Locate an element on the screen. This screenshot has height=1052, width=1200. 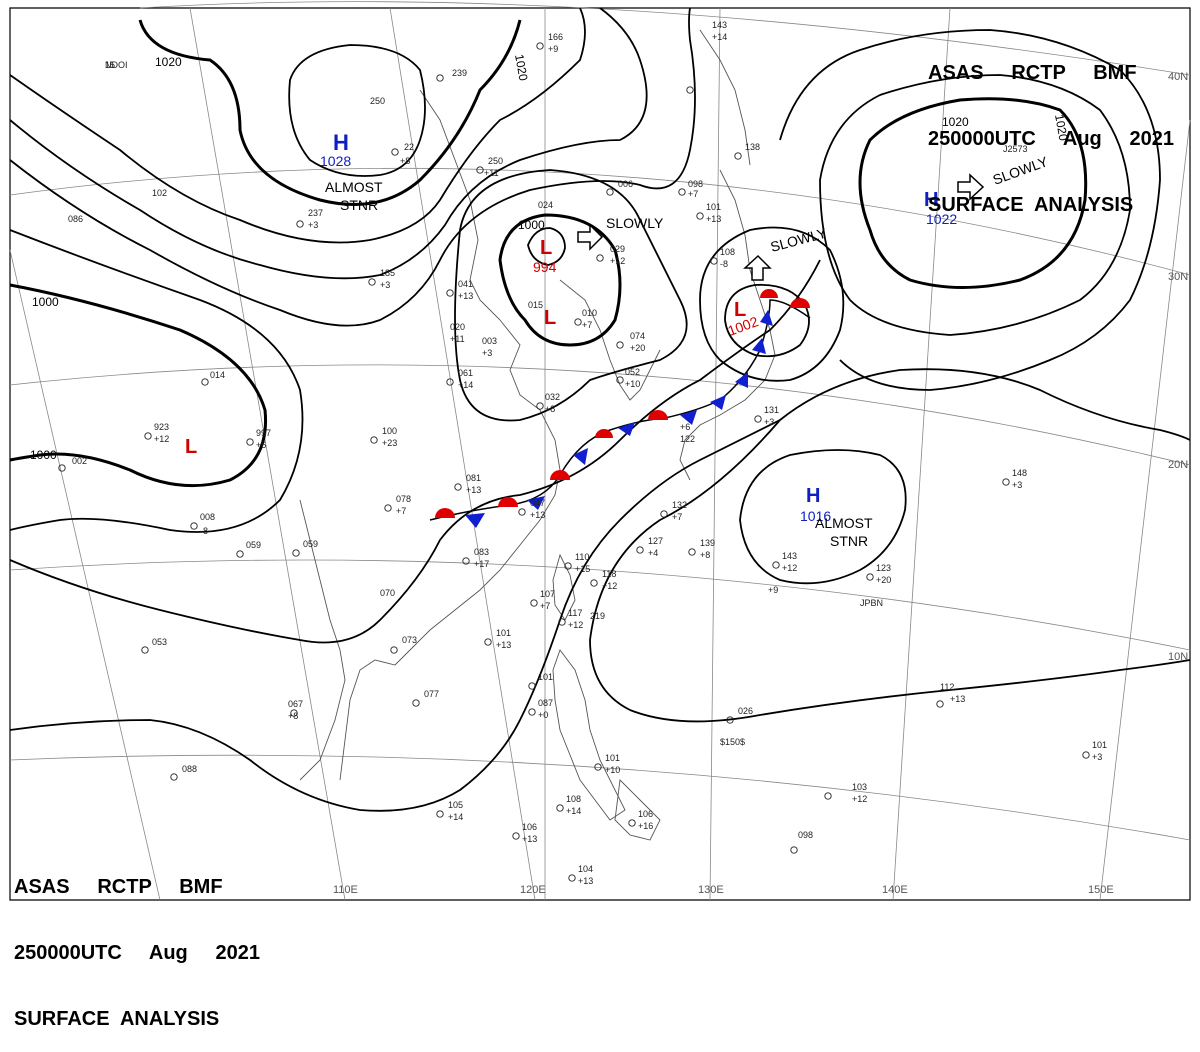
motion-label: STNR is located at coordinates (849, 541).